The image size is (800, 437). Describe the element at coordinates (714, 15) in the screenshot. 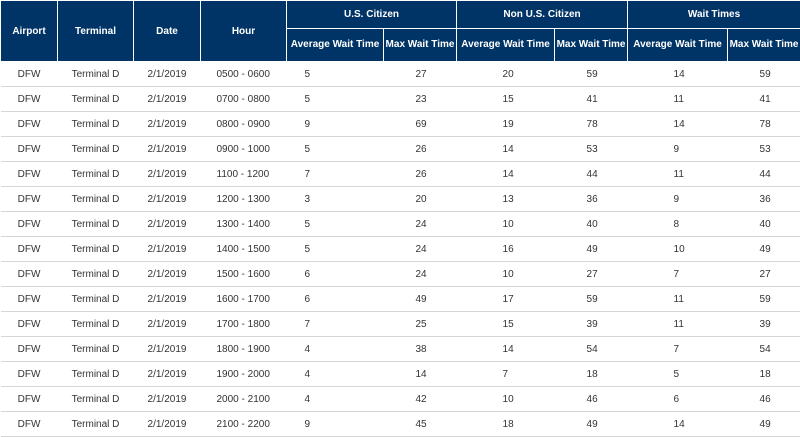

I see `header-wait-times: Wait Times` at that location.